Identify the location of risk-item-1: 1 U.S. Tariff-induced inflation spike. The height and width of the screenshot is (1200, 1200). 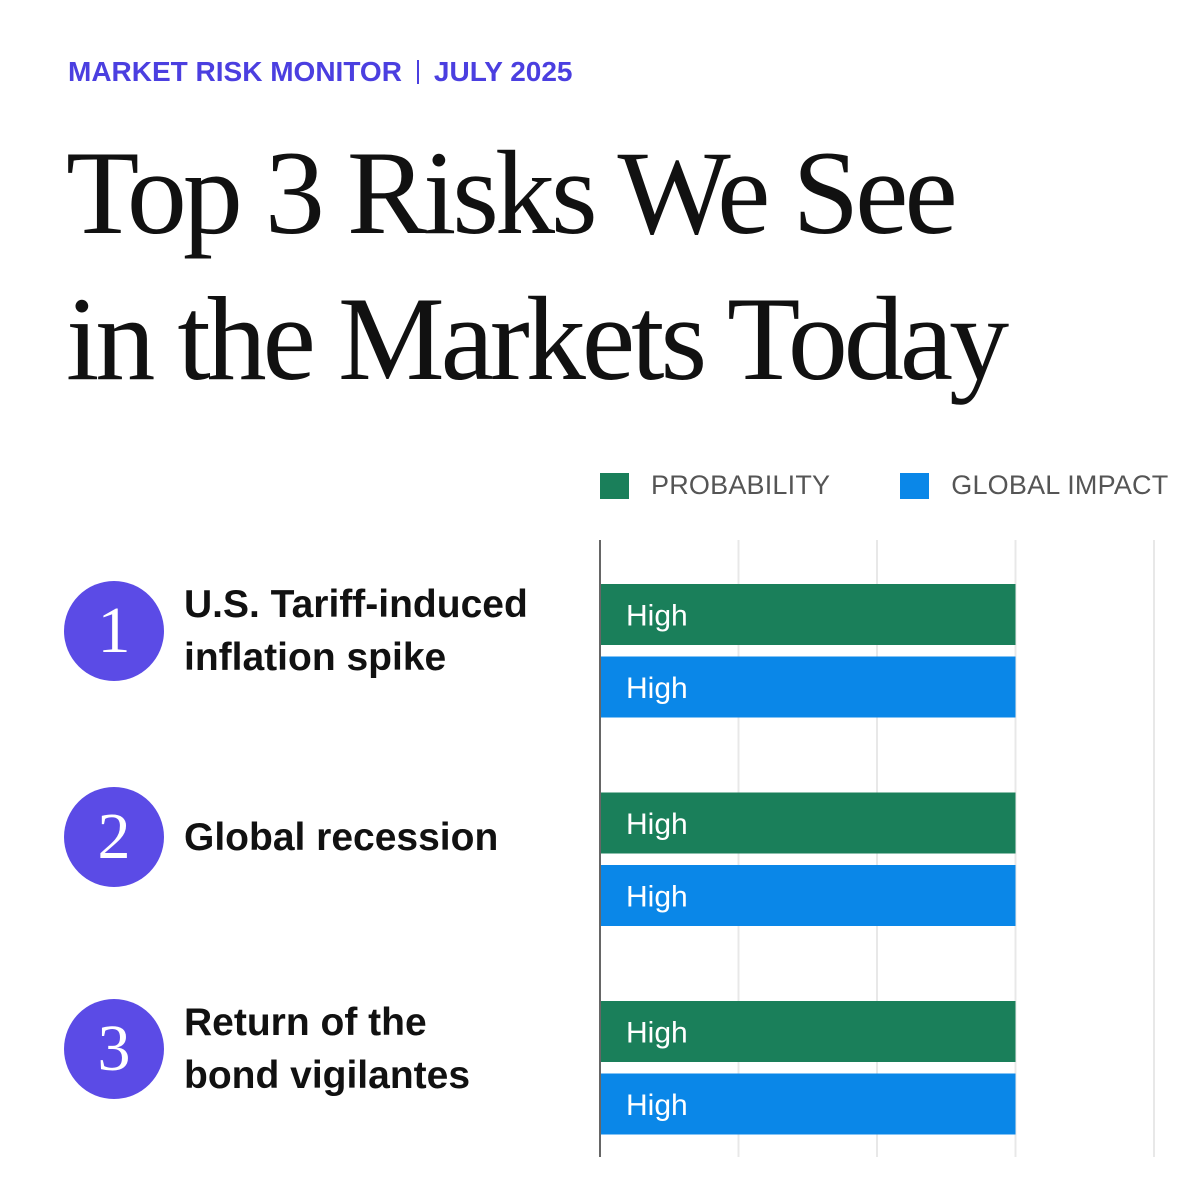
(324, 631).